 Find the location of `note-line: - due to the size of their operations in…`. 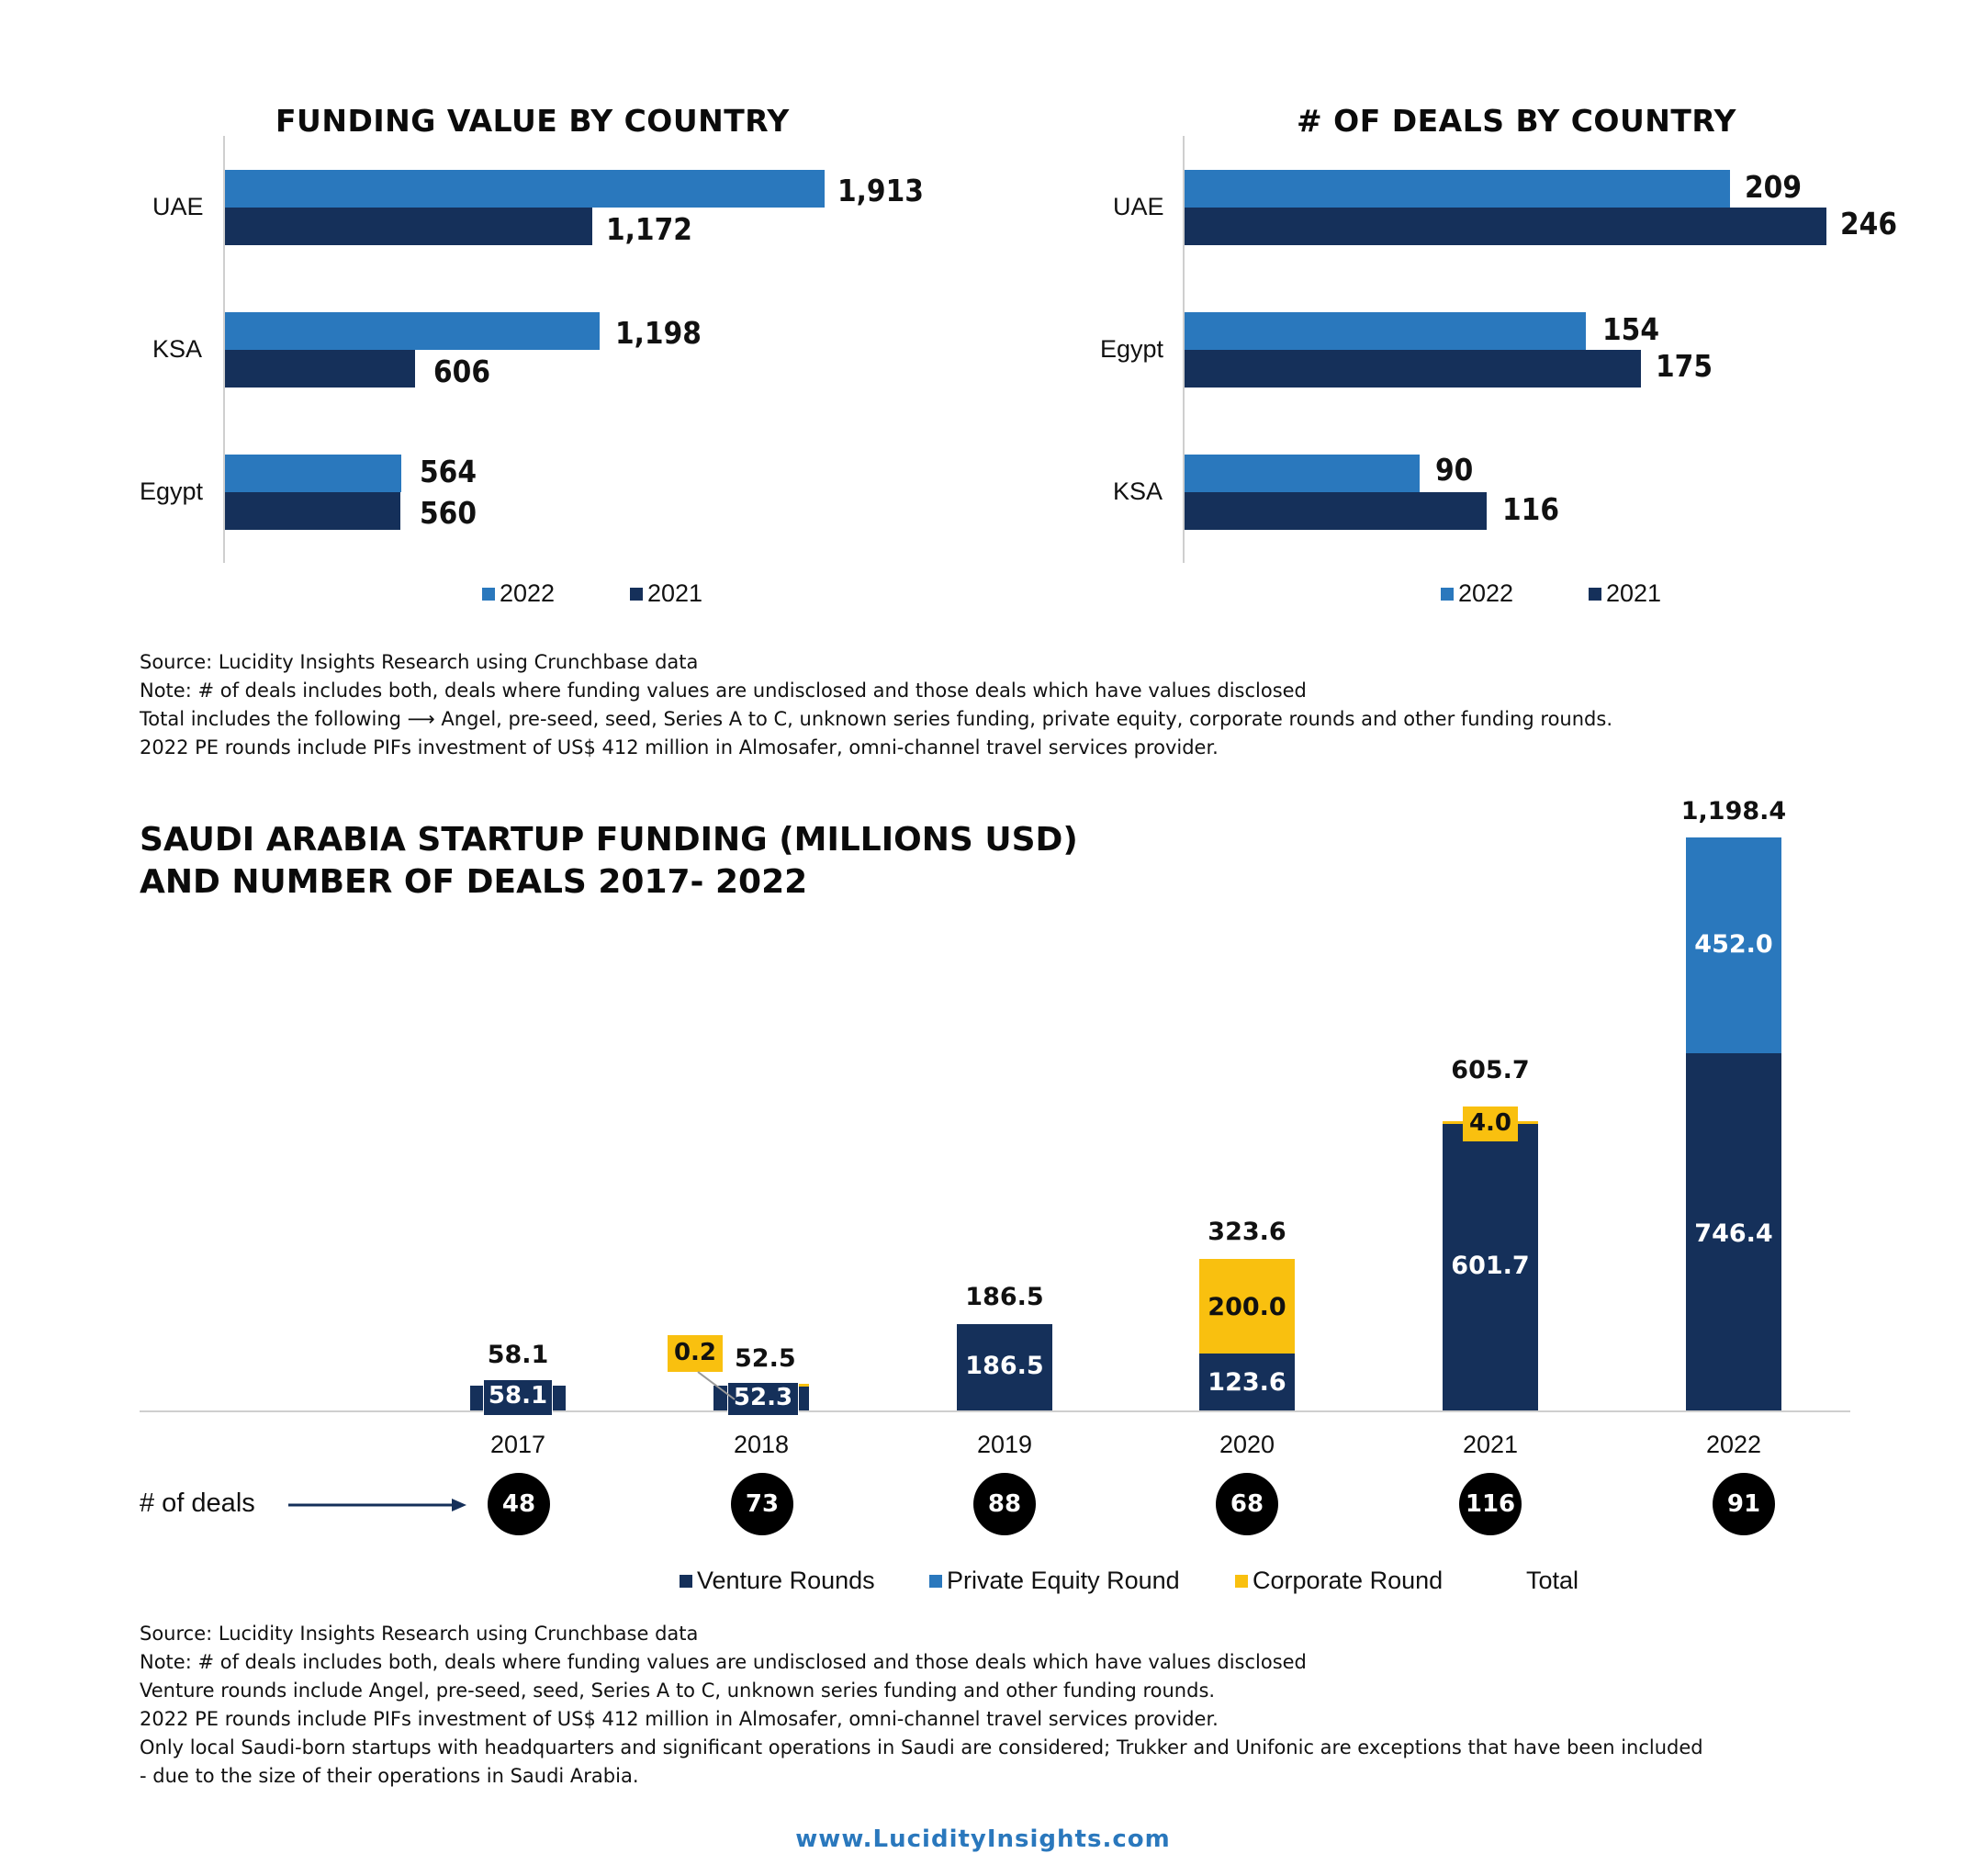

note-line: - due to the size of their operations in… is located at coordinates (389, 1776).